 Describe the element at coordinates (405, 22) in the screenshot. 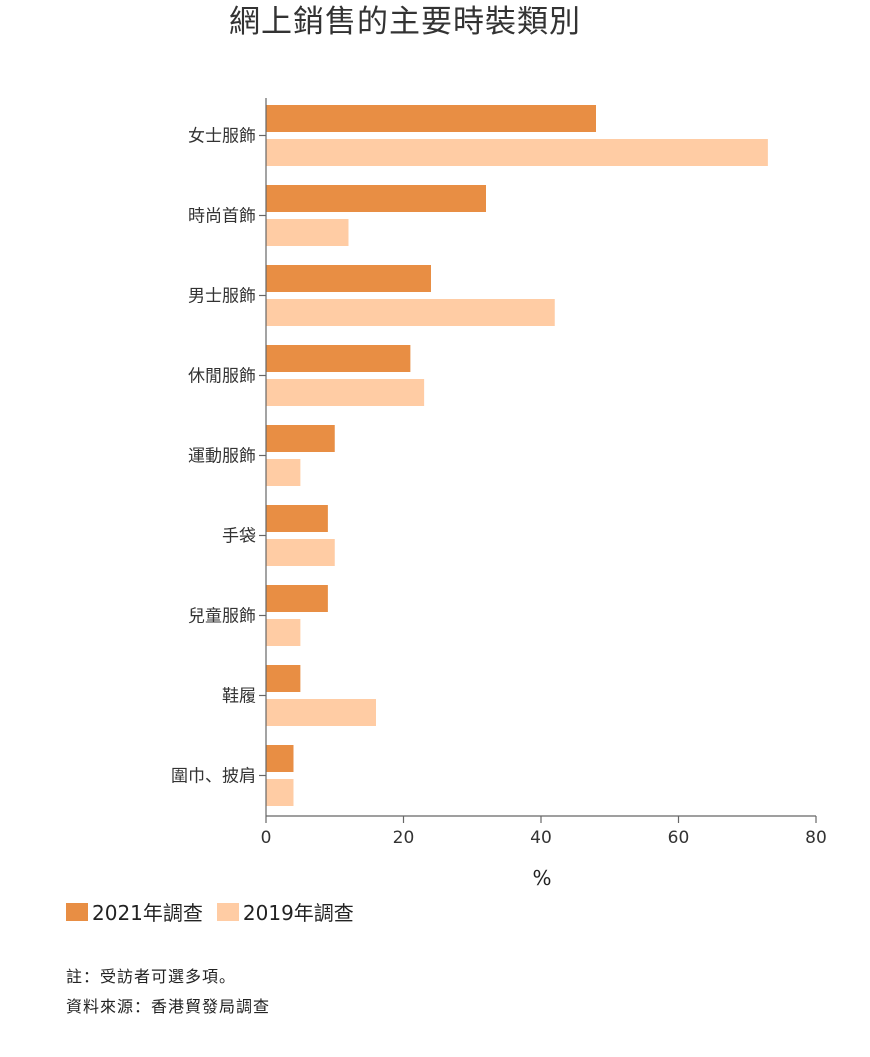

I see `chart-title: 網上銷售的主要時裝類別` at that location.